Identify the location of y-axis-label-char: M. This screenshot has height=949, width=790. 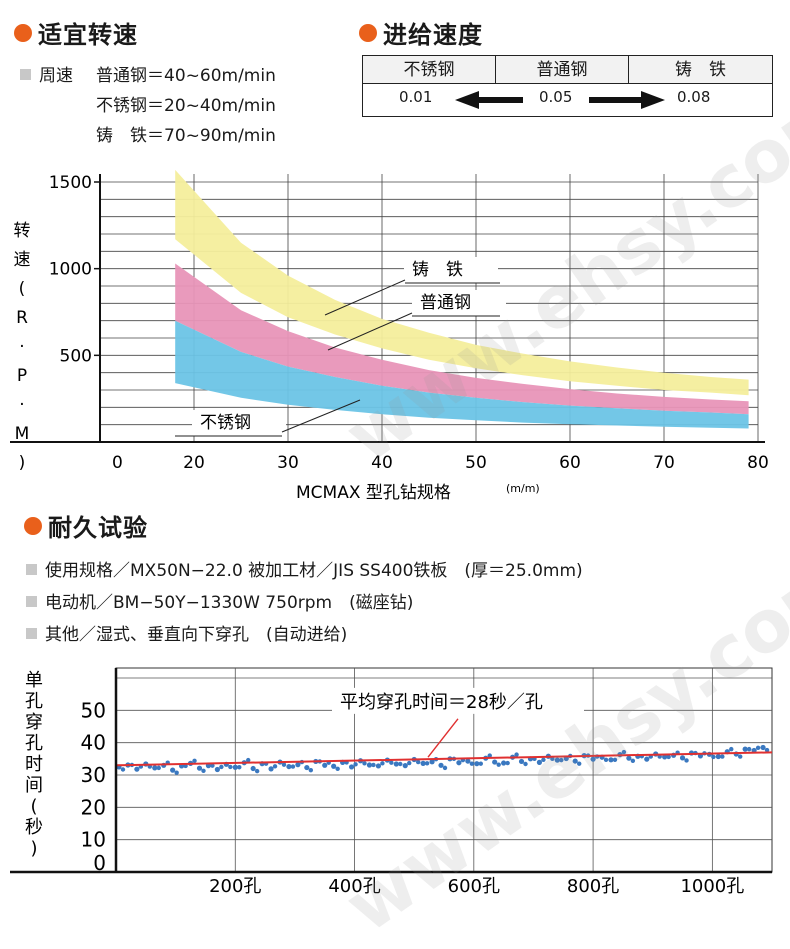
(22, 434).